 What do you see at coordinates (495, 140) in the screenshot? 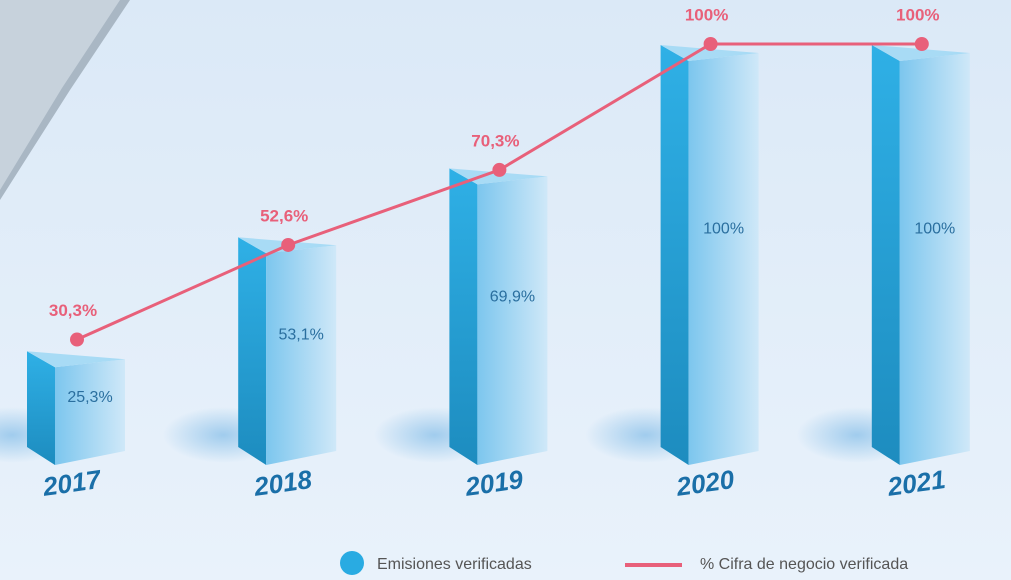
I see `data-label: 70,3%` at bounding box center [495, 140].